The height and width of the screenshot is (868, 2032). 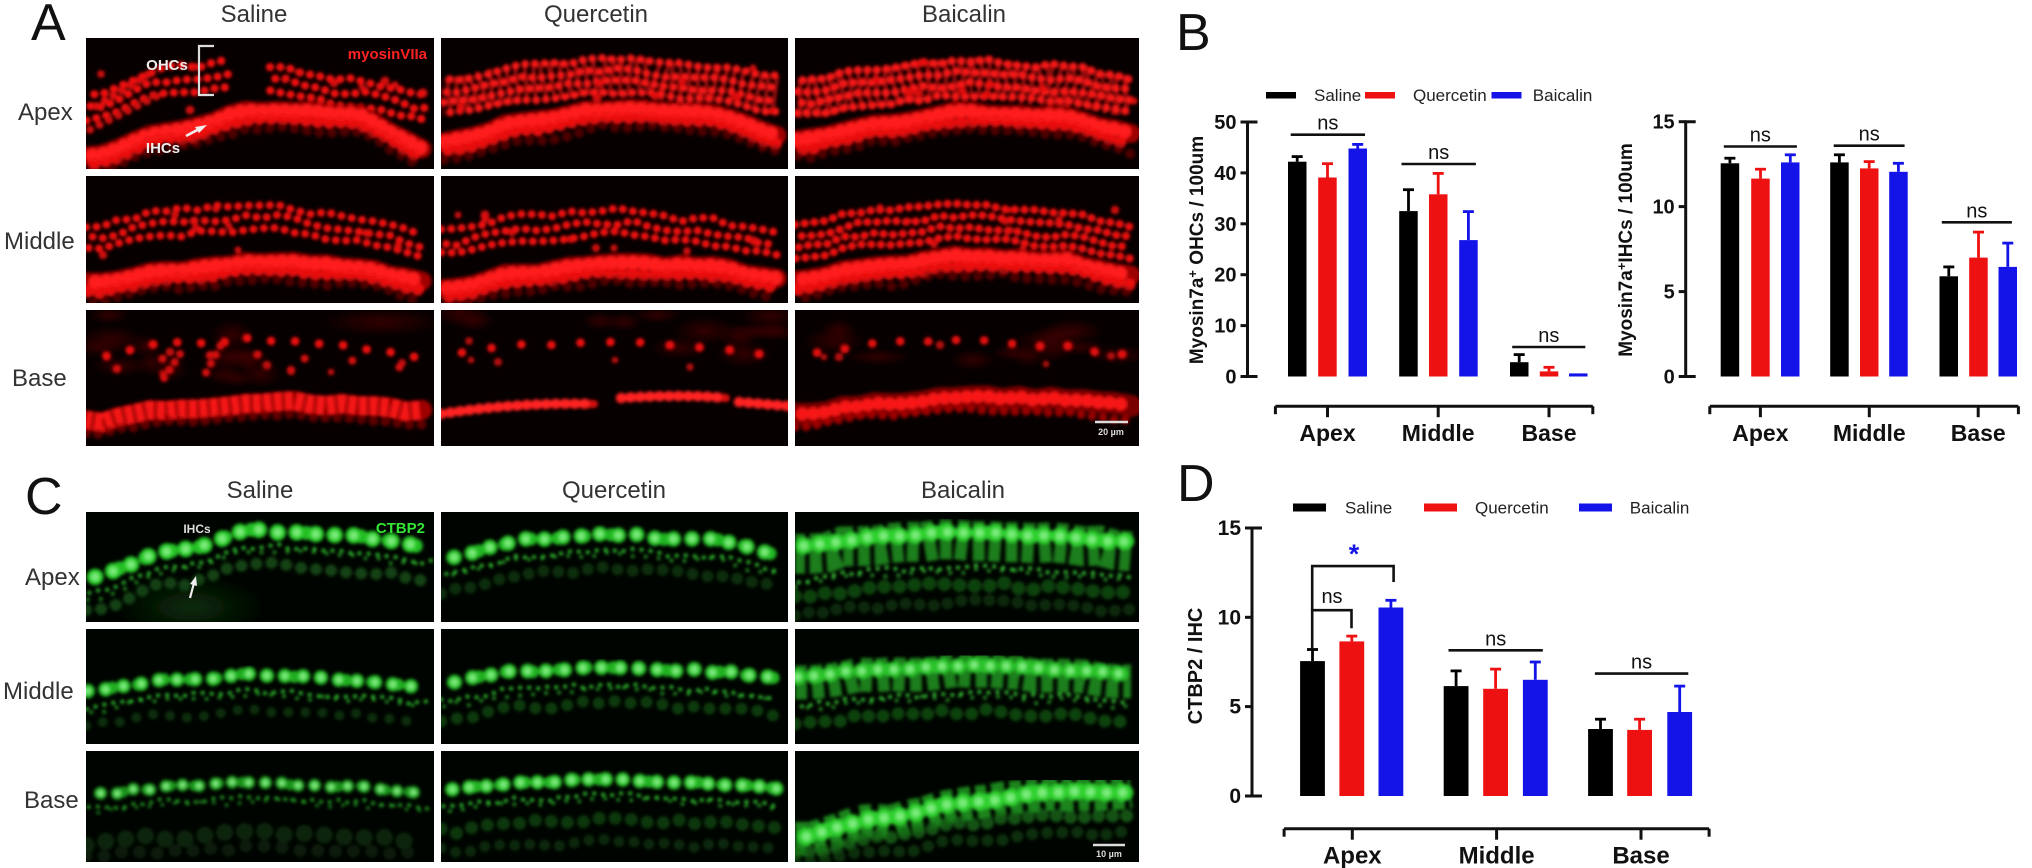 I want to click on svg-text: CTBP2, so click(x=400, y=528).